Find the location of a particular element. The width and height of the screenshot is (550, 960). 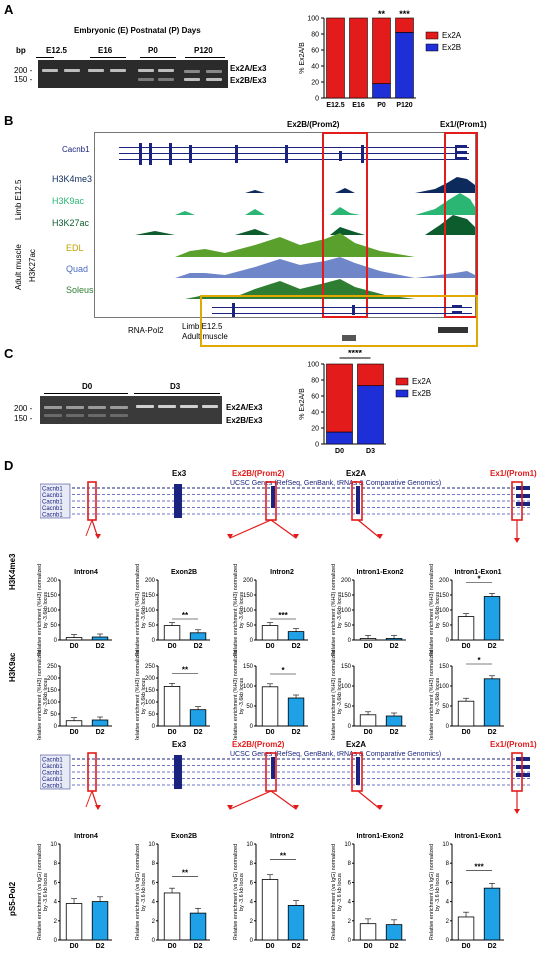

y-axis-label-line: Relative enrichment (vs IgG) normalized is located at coordinates (334, 892).